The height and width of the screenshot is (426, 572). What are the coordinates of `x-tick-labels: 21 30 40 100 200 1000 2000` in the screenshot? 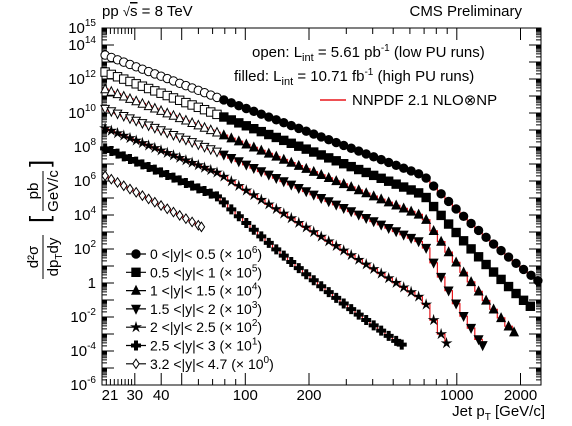 It's located at (320, 395).